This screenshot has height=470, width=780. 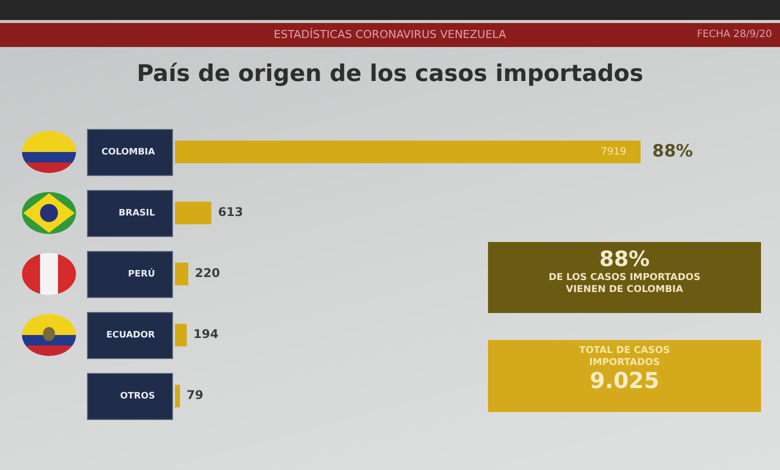 I want to click on y-tick-label: COLOMBIA, so click(x=129, y=152).